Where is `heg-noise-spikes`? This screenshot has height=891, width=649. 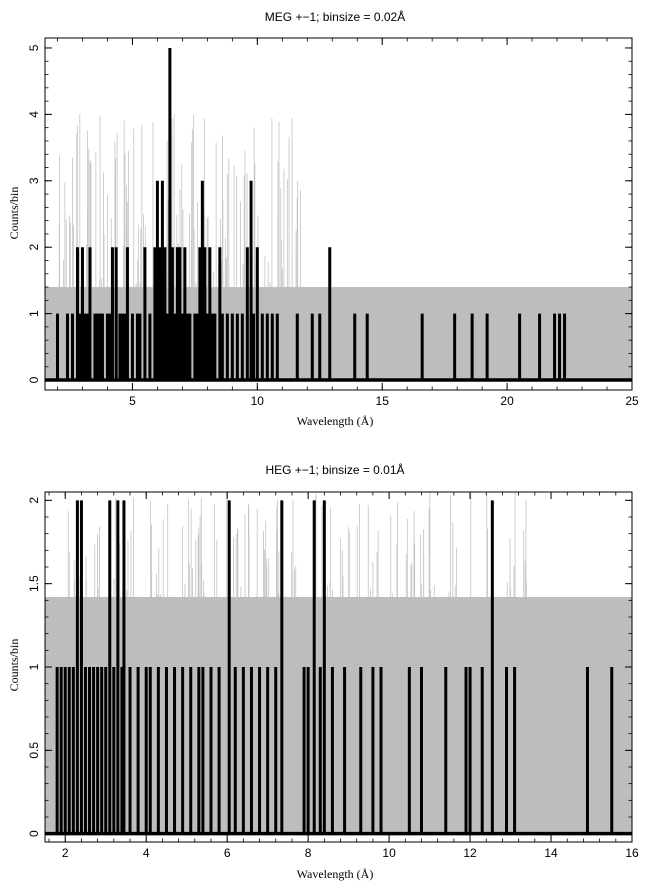 heg-noise-spikes is located at coordinates (297, 544).